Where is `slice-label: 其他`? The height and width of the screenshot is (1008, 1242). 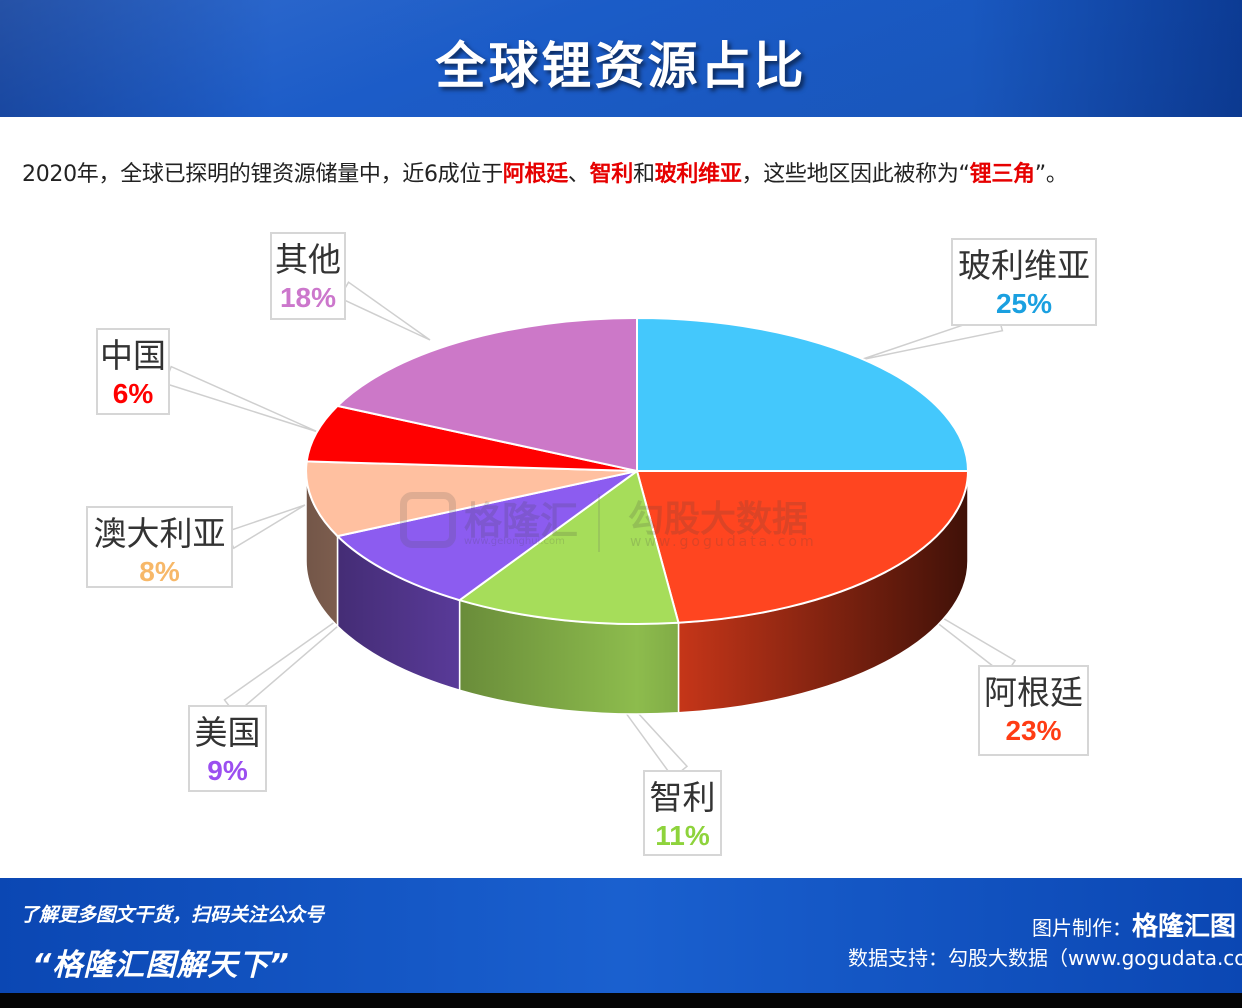 slice-label: 其他 is located at coordinates (308, 259).